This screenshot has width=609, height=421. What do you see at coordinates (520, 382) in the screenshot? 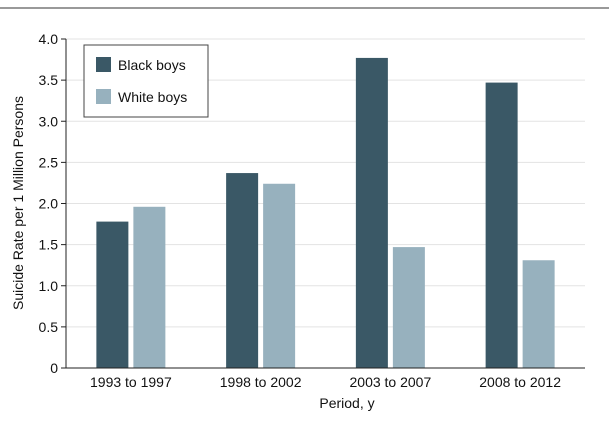
I see `x-tick-label: 2008 to 2012` at bounding box center [520, 382].